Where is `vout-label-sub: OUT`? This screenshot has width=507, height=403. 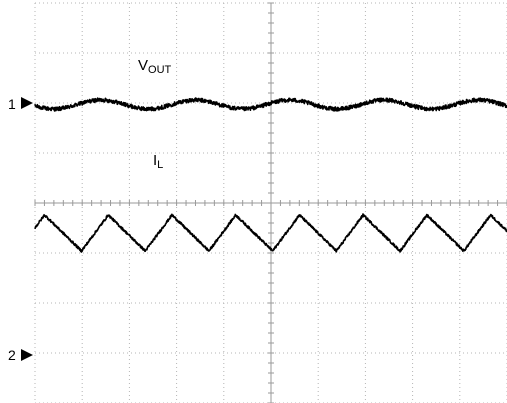
vout-label-sub: OUT is located at coordinates (160, 70).